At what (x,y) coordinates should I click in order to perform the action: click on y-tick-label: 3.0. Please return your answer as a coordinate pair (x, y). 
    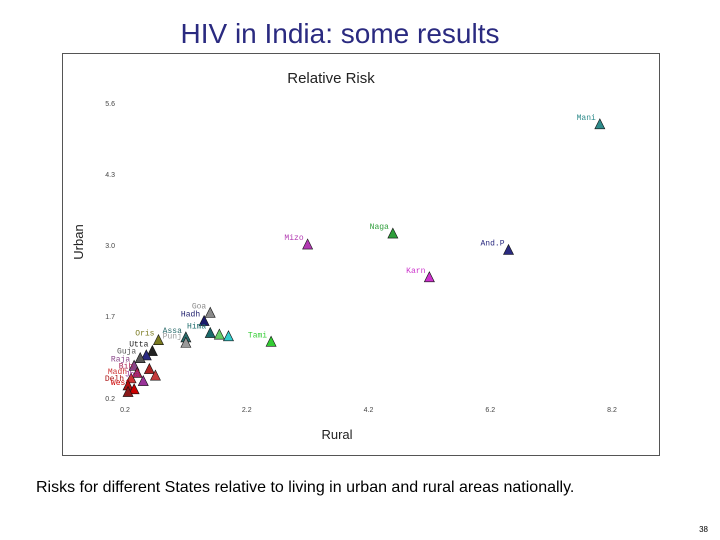
    Looking at the image, I should click on (110, 246).